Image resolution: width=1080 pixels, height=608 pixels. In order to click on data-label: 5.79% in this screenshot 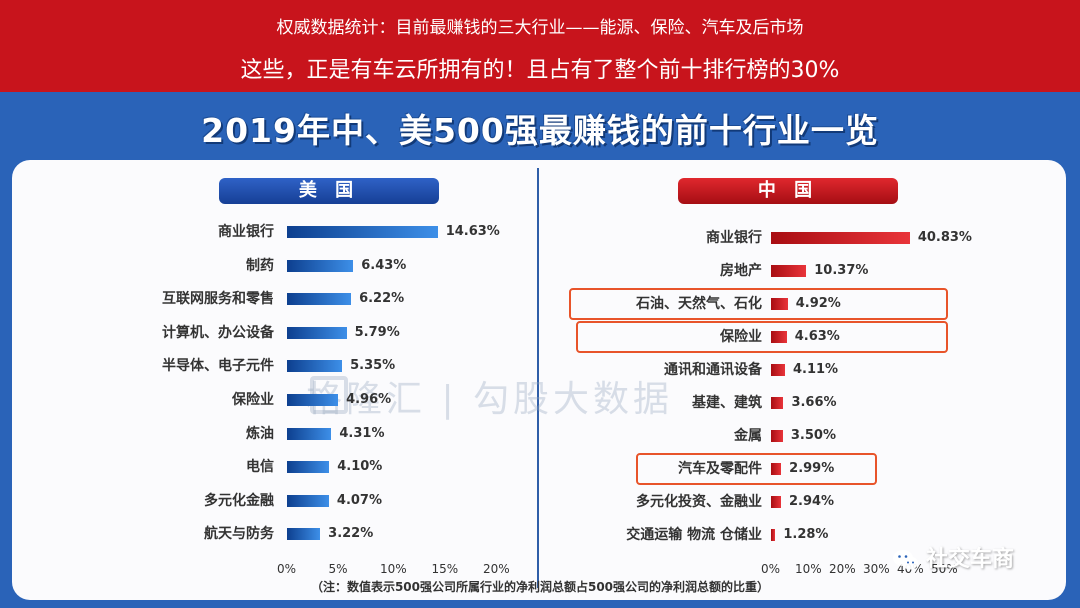, I will do `click(377, 332)`.